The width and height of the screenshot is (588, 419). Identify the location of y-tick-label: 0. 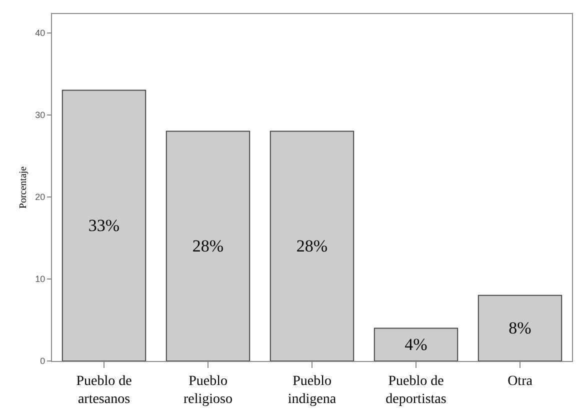
(43, 361).